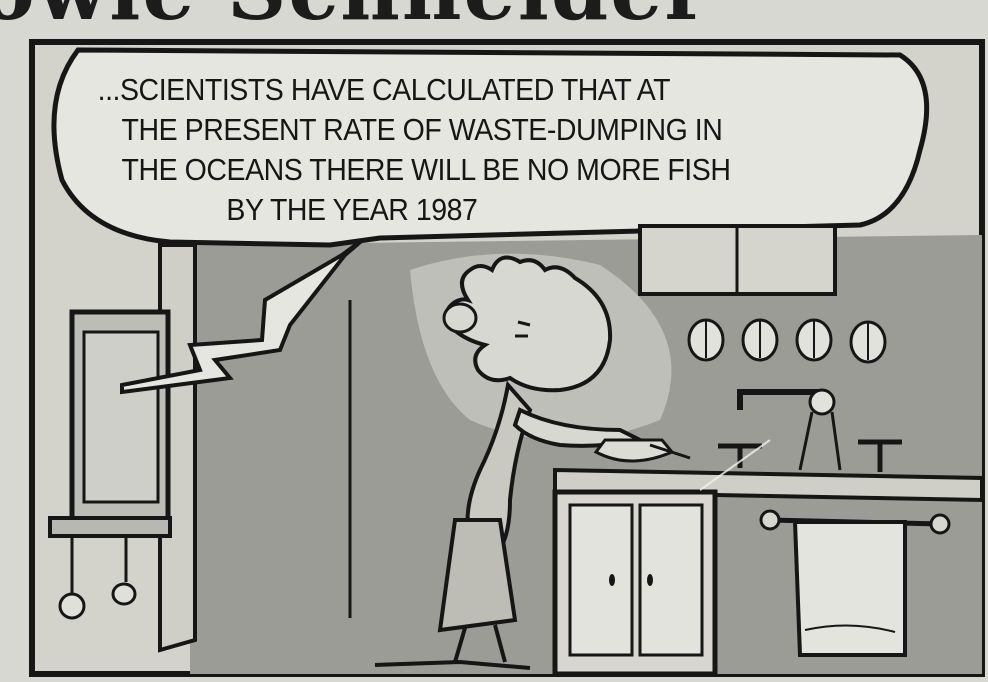  Describe the element at coordinates (452, 664) in the screenshot. I see `character-feet` at that location.